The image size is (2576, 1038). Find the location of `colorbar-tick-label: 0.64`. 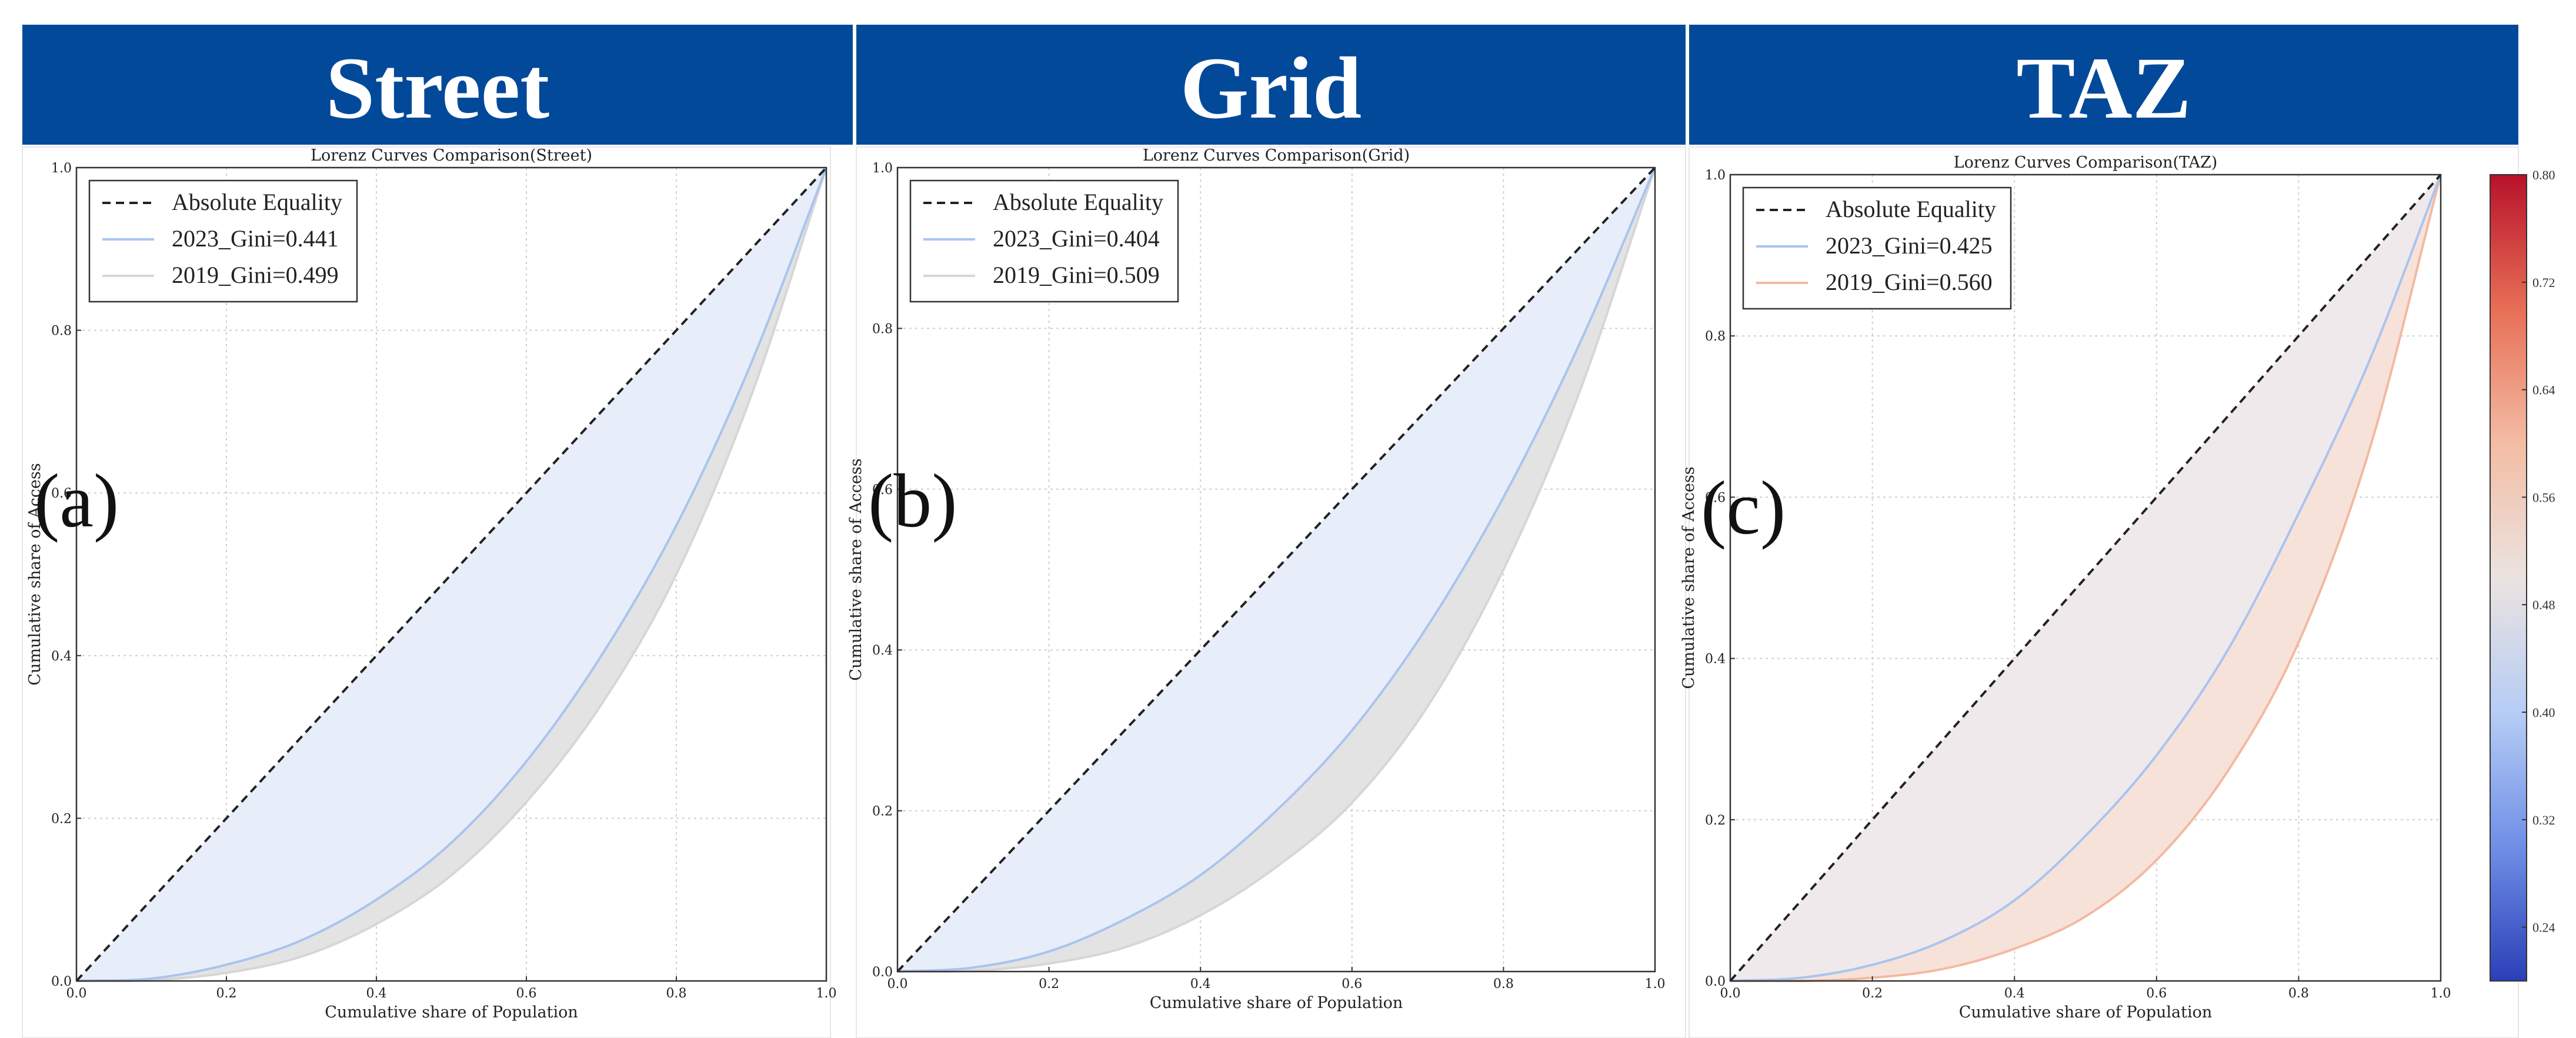

colorbar-tick-label: 0.64 is located at coordinates (2543, 390).